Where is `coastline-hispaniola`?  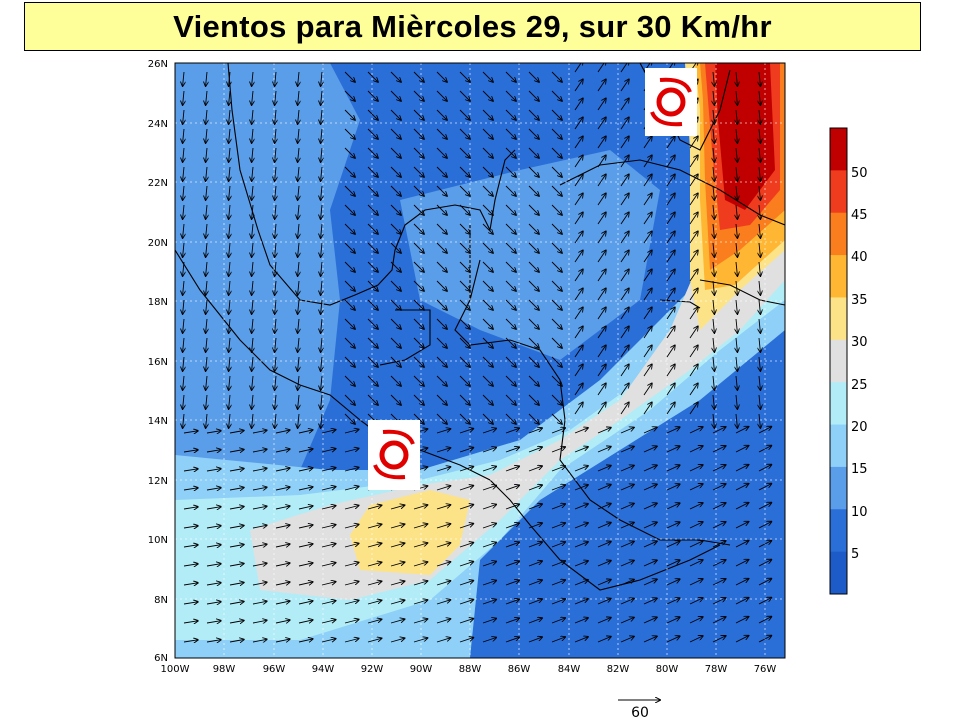 coastline-hispaniola is located at coordinates (742, 292).